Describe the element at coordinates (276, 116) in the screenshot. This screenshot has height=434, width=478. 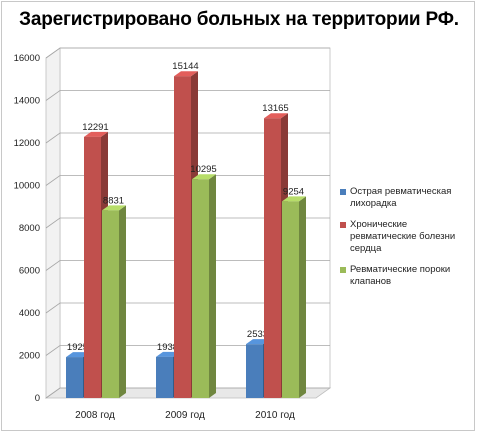
I see `bar-top-s2-c3` at that location.